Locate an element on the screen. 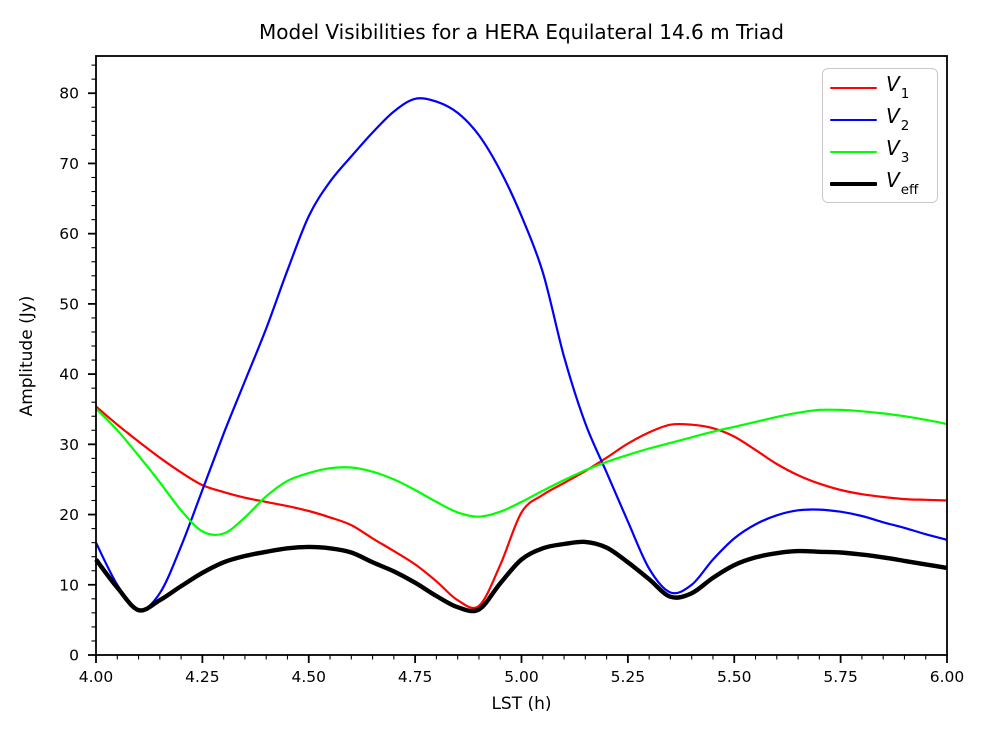  y-tick-label: 20 is located at coordinates (69, 515).